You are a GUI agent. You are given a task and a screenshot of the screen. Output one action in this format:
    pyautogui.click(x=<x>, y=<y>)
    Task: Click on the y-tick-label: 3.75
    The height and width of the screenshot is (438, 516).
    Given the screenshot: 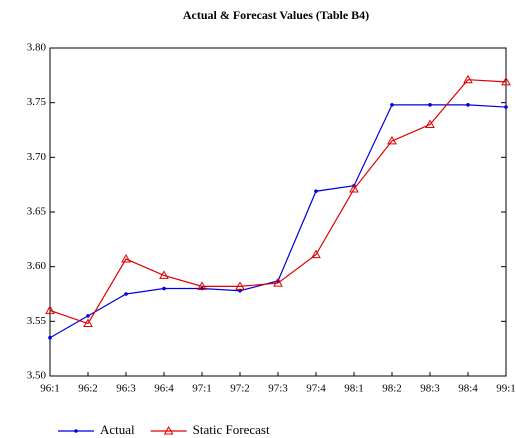 What is the action you would take?
    pyautogui.click(x=37, y=102)
    